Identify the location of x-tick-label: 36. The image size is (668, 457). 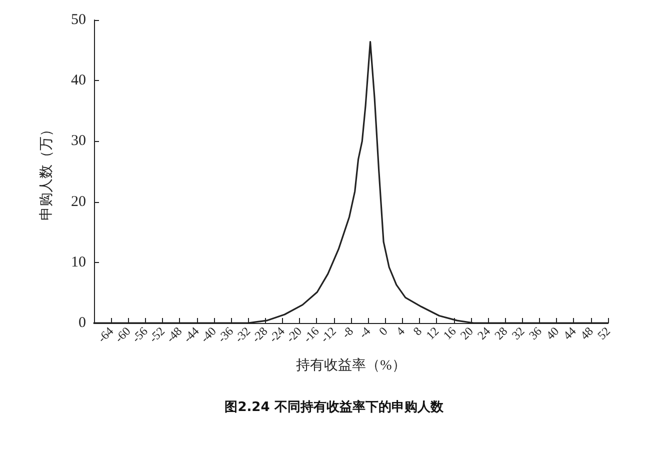
(535, 333).